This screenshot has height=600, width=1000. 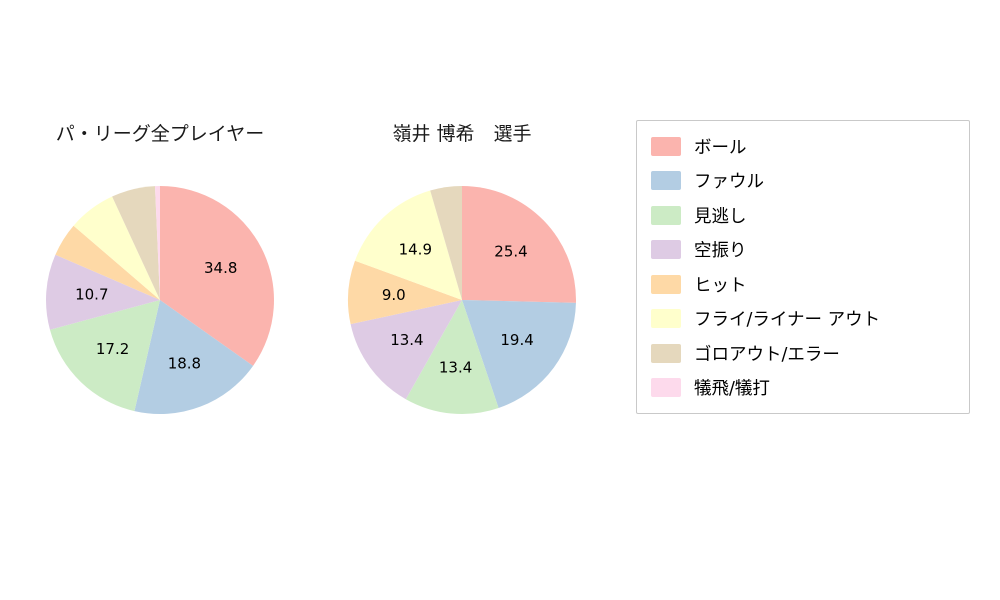 I want to click on pie-slice-value-label: 9.0, so click(x=394, y=295).